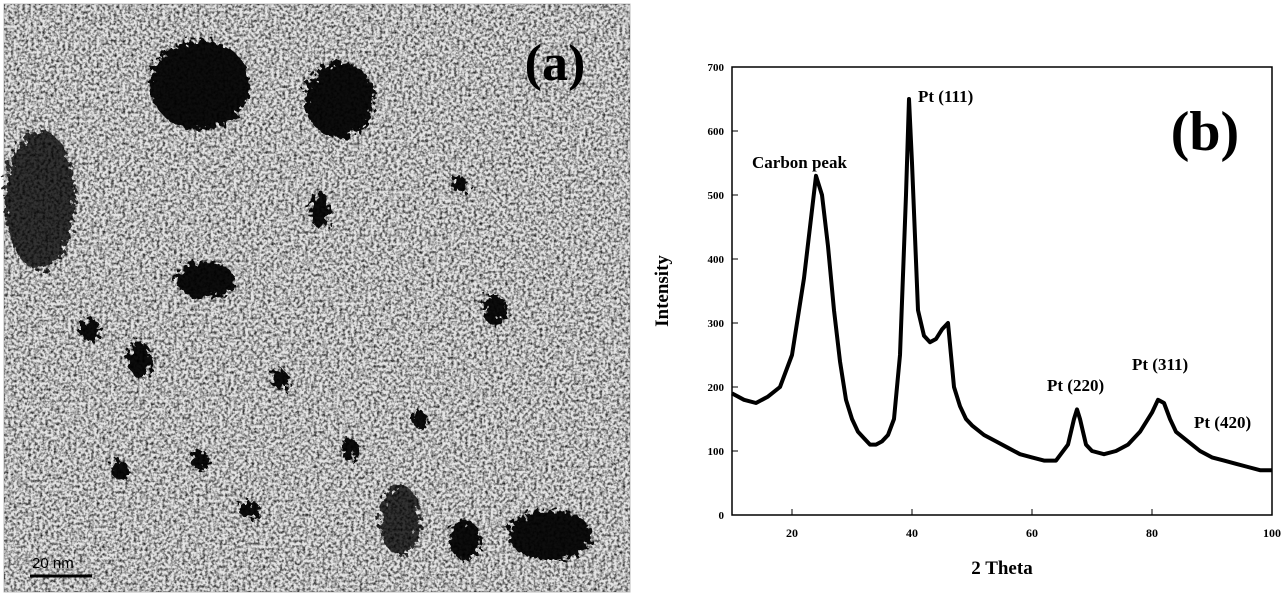 The image size is (1287, 595). What do you see at coordinates (716, 68) in the screenshot?
I see `y-tick-label: 700` at bounding box center [716, 68].